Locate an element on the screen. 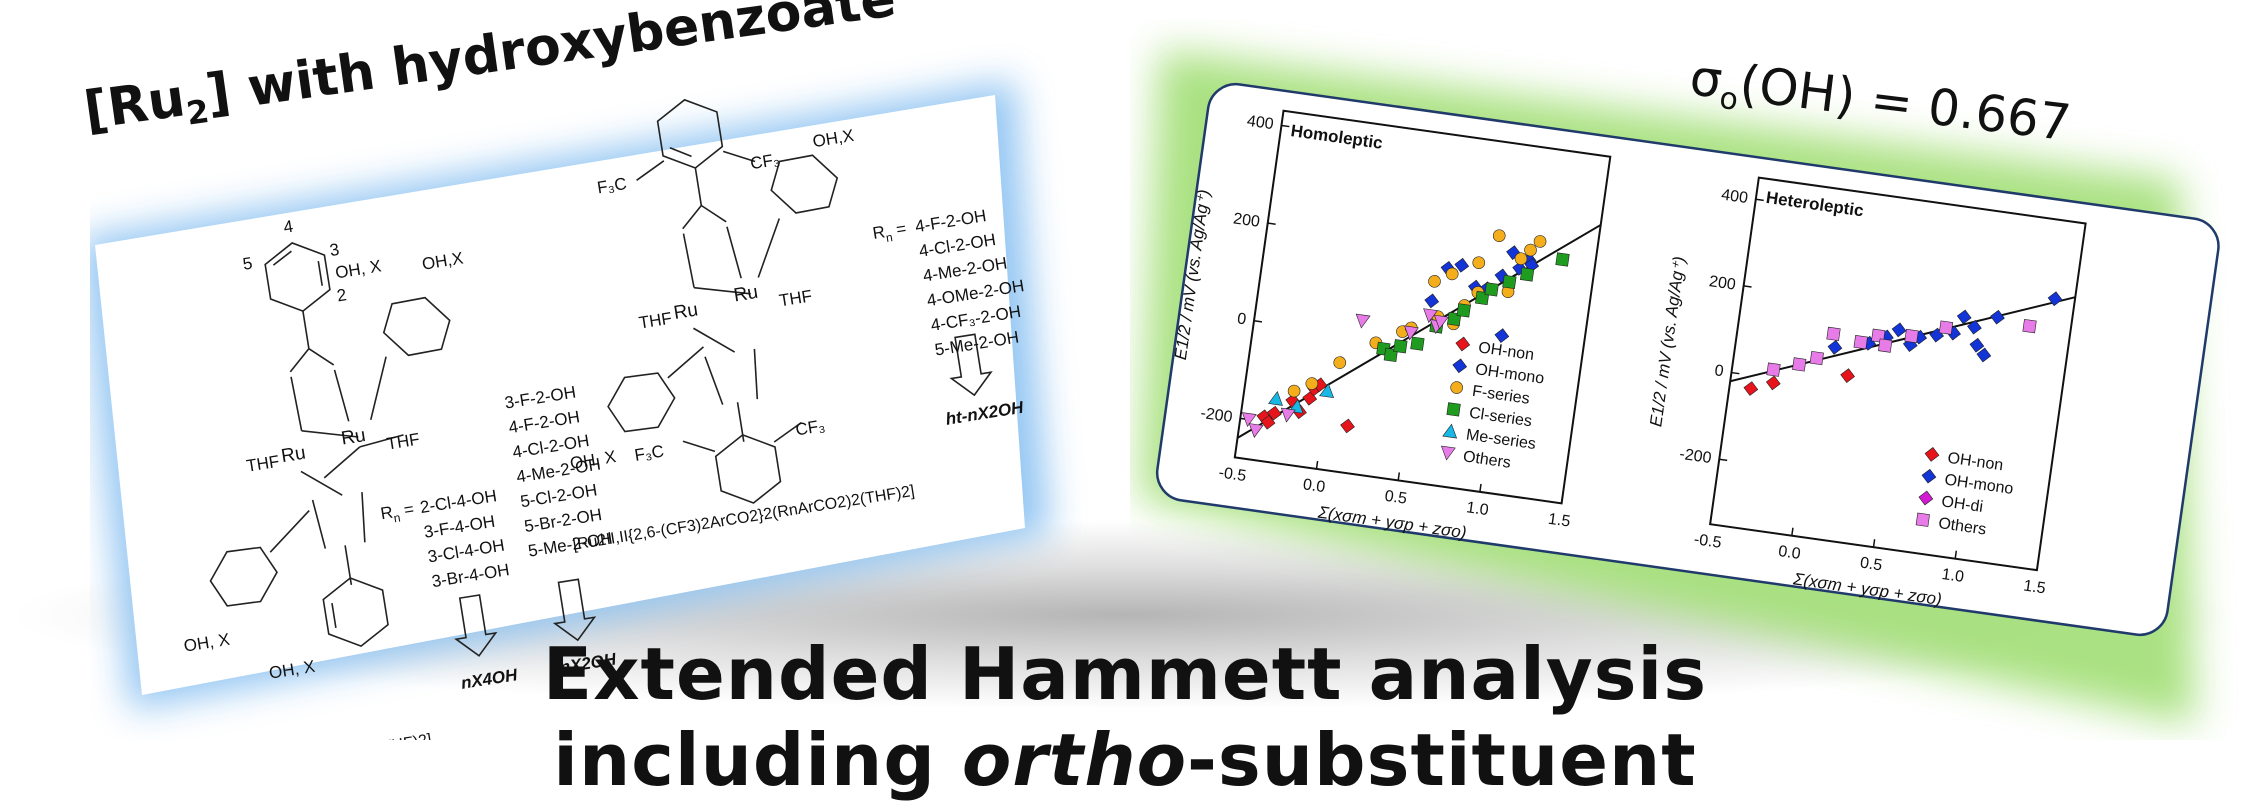 This screenshot has height=810, width=2250. label-ru1-right-complex: Ru is located at coordinates (685, 311).